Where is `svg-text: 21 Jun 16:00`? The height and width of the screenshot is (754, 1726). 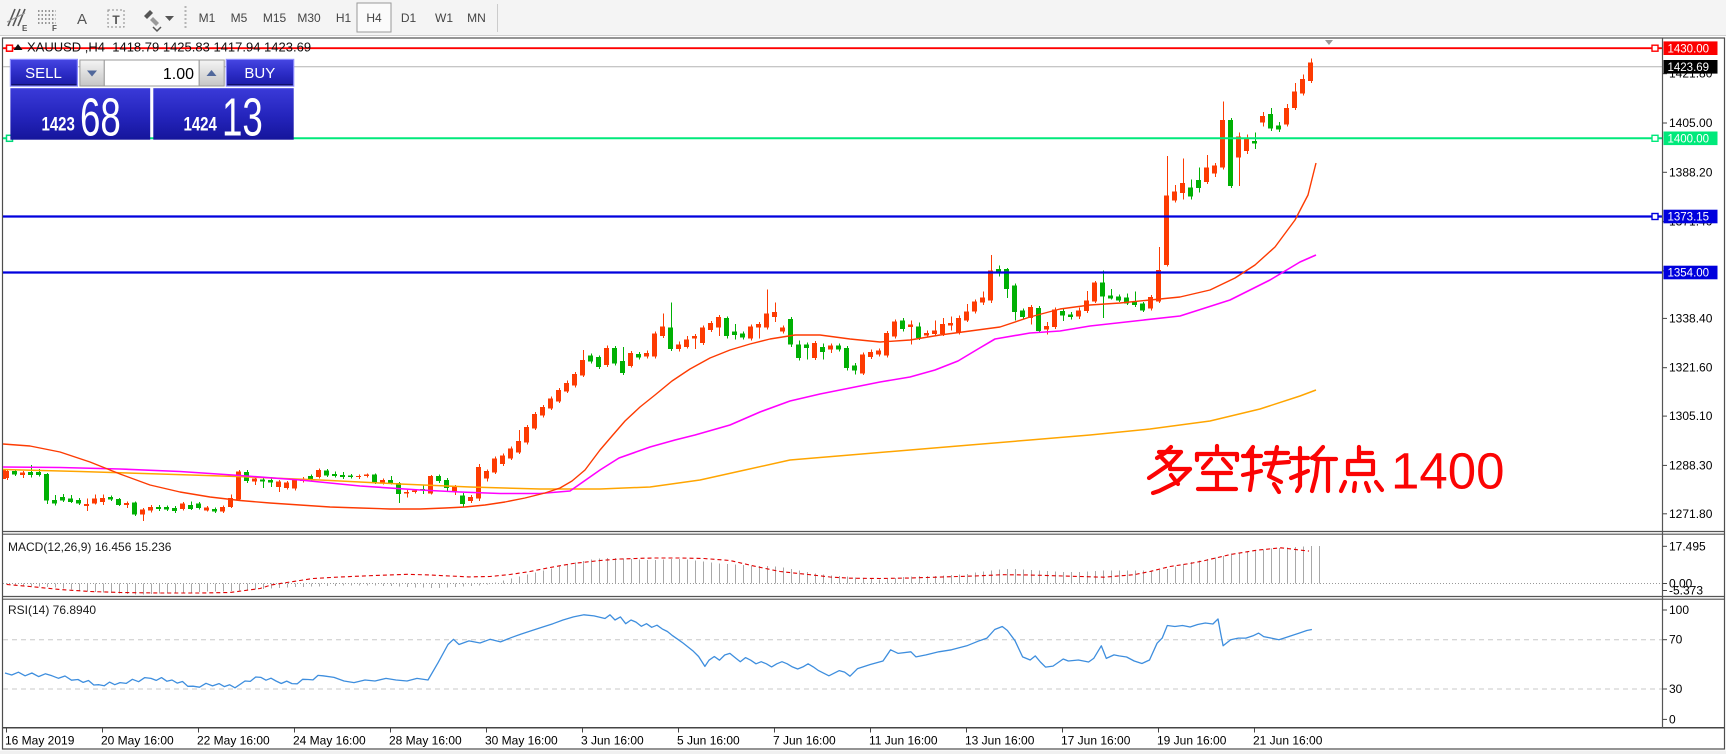 svg-text: 21 Jun 16:00 is located at coordinates (1288, 741).